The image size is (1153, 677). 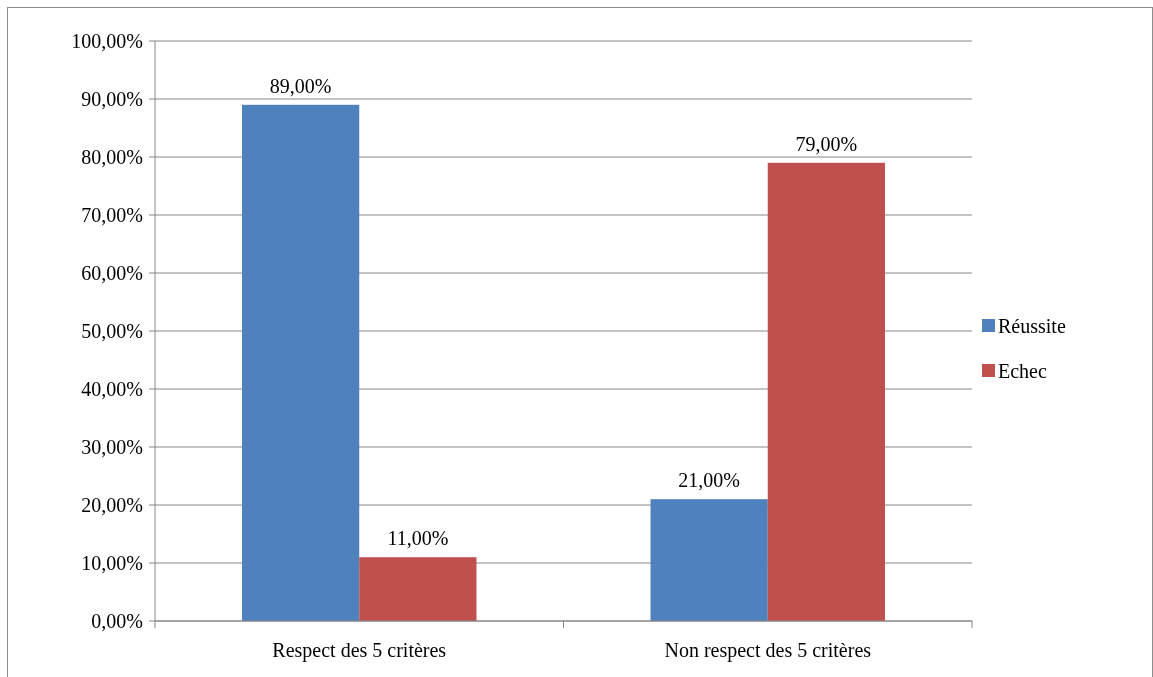 What do you see at coordinates (1032, 326) in the screenshot?
I see `legend-label: Réussite` at bounding box center [1032, 326].